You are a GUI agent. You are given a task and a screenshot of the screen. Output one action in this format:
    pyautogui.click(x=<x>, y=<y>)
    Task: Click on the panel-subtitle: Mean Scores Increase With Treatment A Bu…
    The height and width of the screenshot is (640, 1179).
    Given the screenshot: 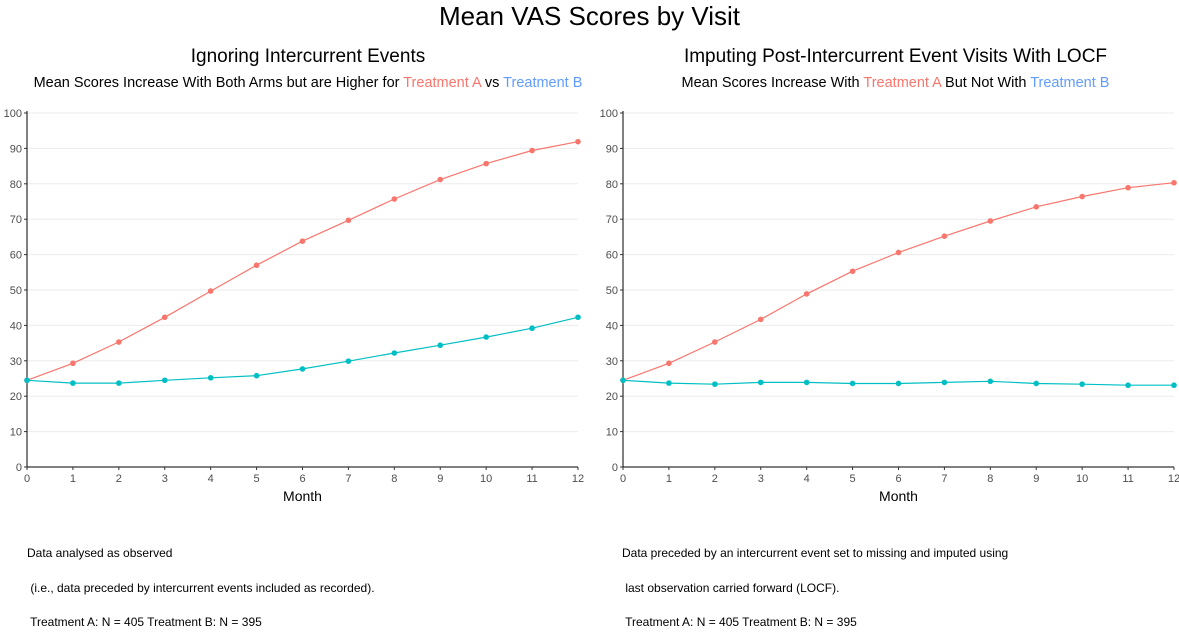 What is the action you would take?
    pyautogui.click(x=891, y=83)
    